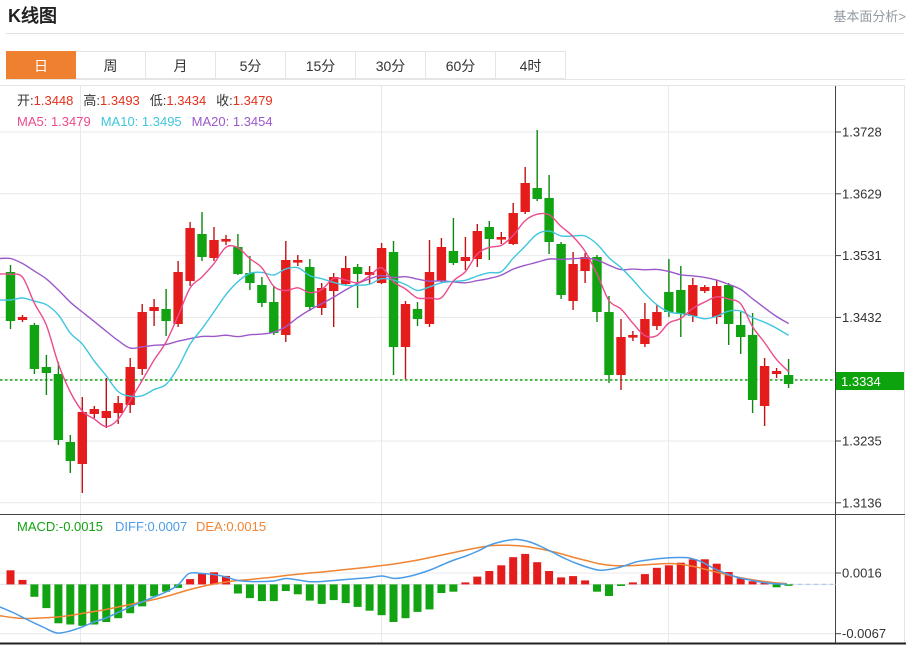 The image size is (912, 649). What do you see at coordinates (862, 255) in the screenshot?
I see `svg-text: 1.3531` at bounding box center [862, 255].